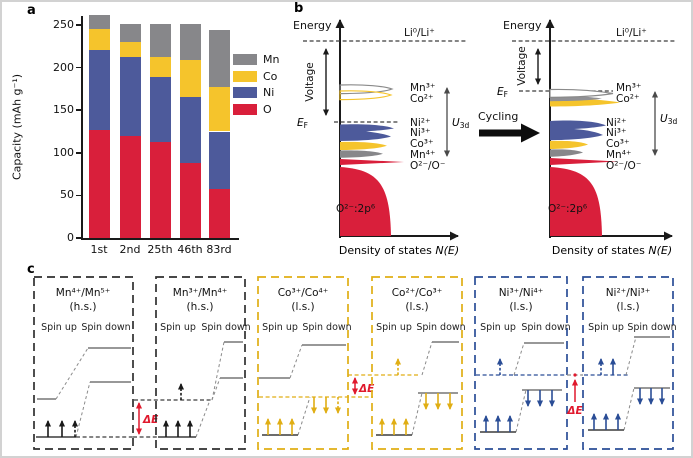  I want to click on x-tick-label: 2nd, so click(130, 249).